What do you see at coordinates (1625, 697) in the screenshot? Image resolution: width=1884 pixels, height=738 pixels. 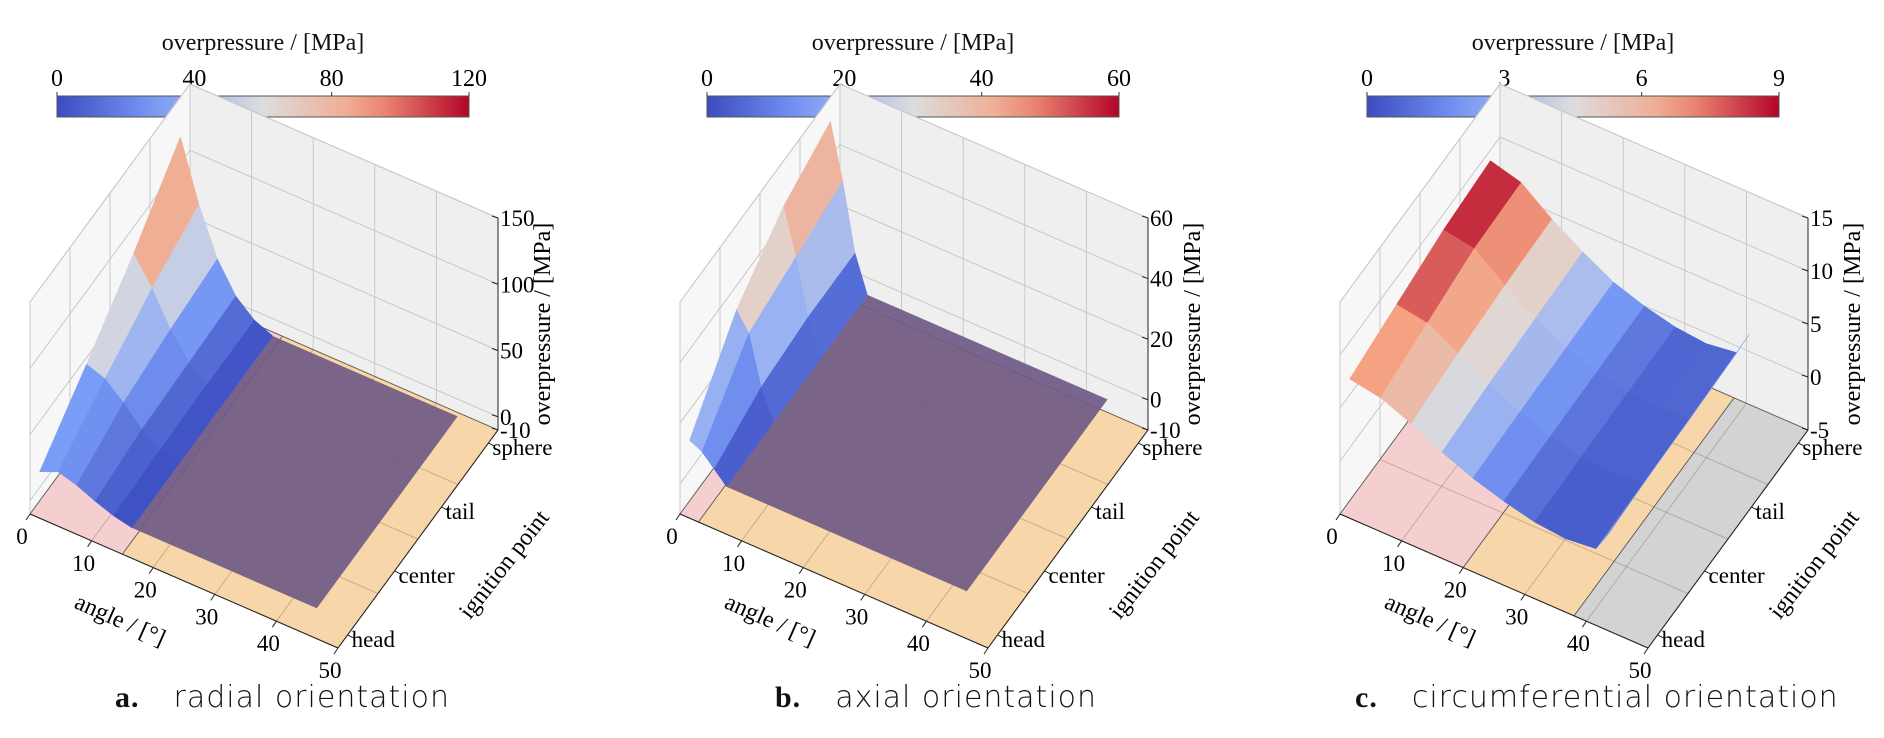 I see `caption-text-c: circumferential orientation` at bounding box center [1625, 697].